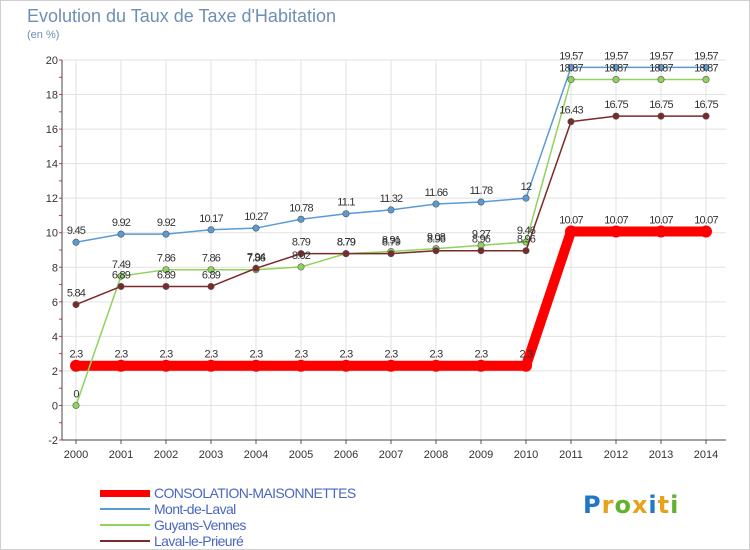 The height and width of the screenshot is (550, 750). I want to click on y-tick-label: 4, so click(55, 337).